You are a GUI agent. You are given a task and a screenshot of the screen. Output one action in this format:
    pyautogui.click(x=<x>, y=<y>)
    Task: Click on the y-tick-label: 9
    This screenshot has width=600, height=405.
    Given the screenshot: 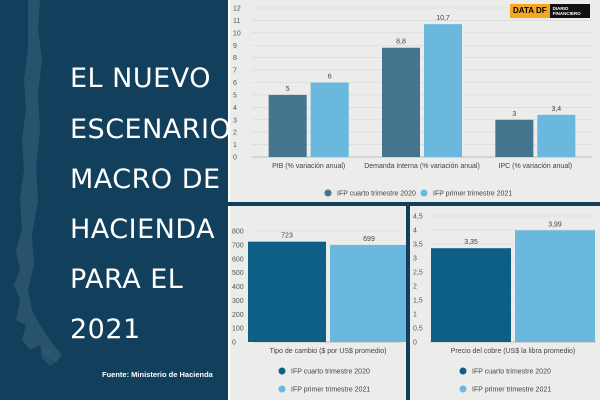 What is the action you would take?
    pyautogui.click(x=235, y=46)
    